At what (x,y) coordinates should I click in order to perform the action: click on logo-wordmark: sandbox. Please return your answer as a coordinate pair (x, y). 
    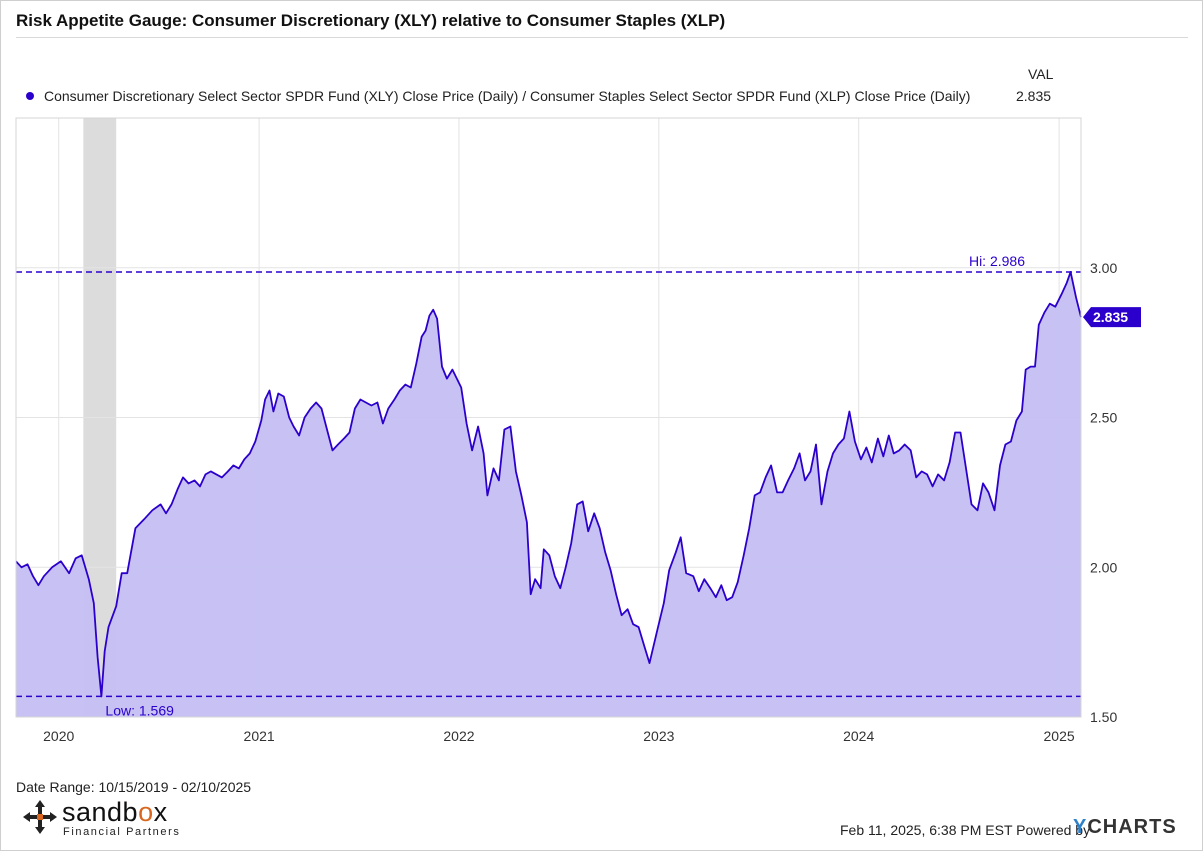
    Looking at the image, I should click on (115, 812).